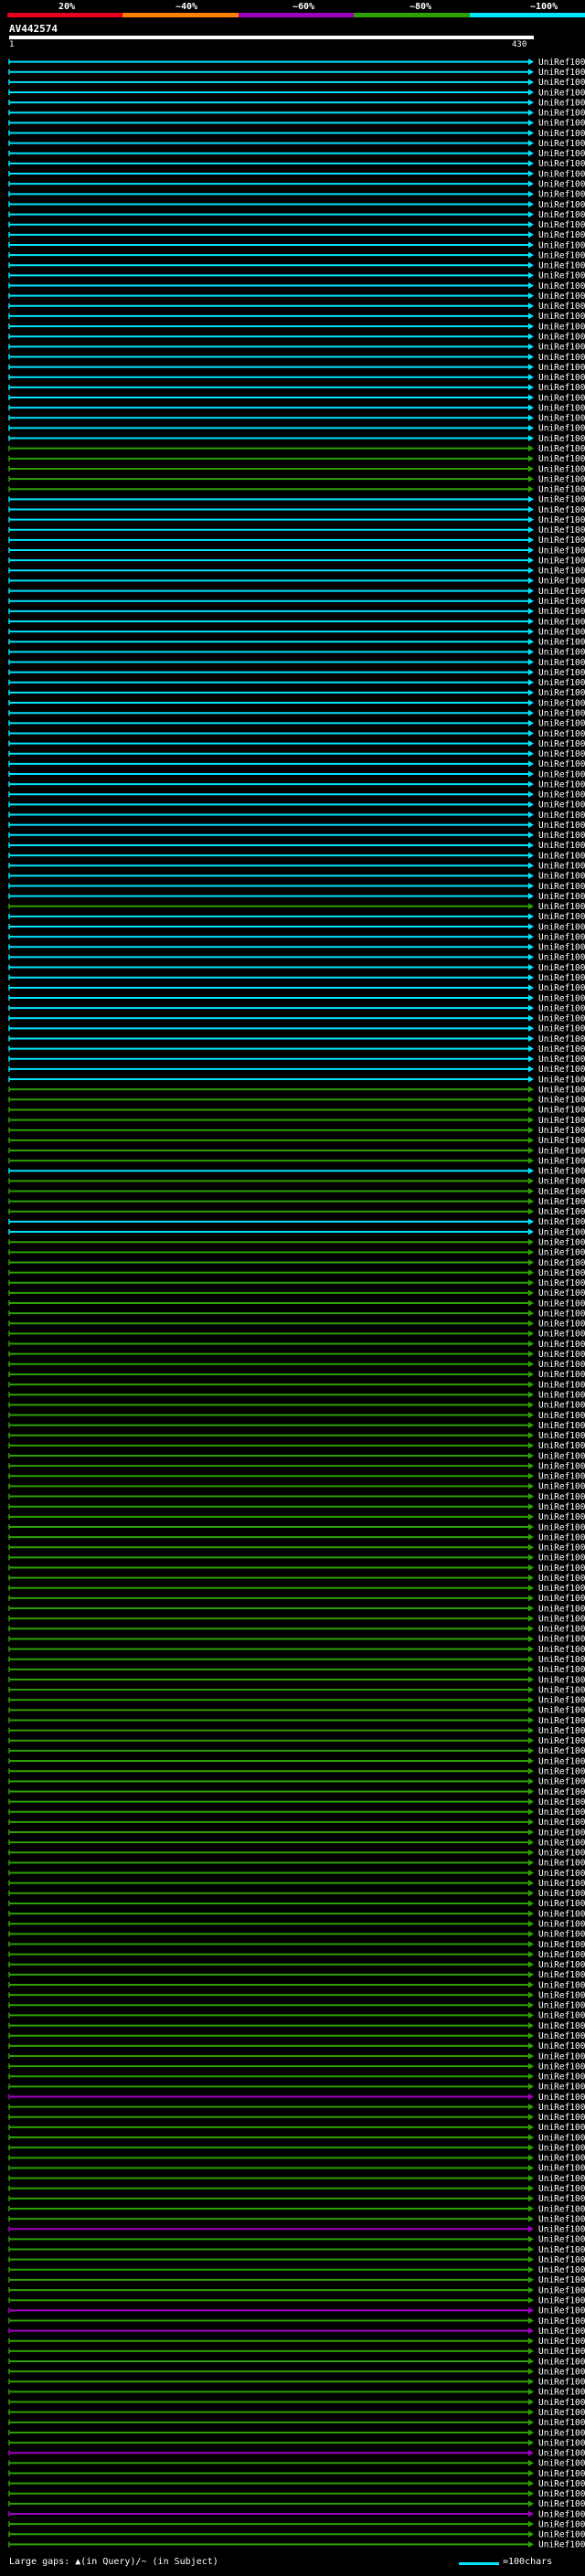 The width and height of the screenshot is (585, 2576). I want to click on hit-label: UniRef100_C3RE28, so click(562, 1436).